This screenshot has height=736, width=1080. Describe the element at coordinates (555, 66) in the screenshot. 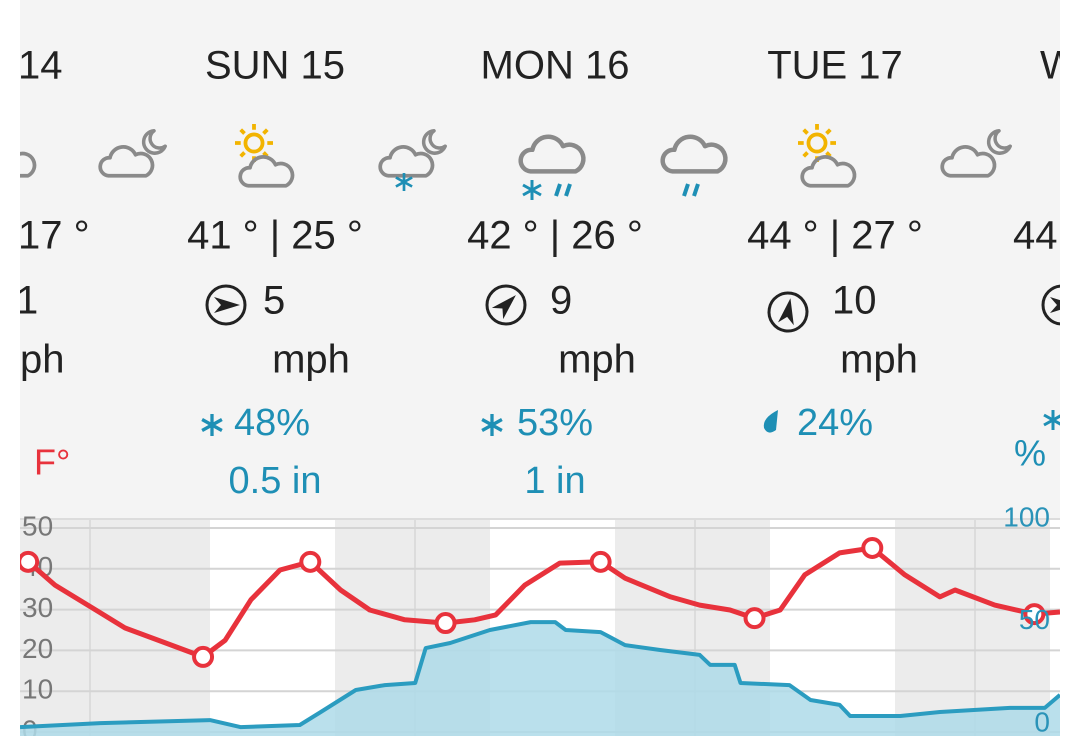

I see `day-label: MON 16` at that location.